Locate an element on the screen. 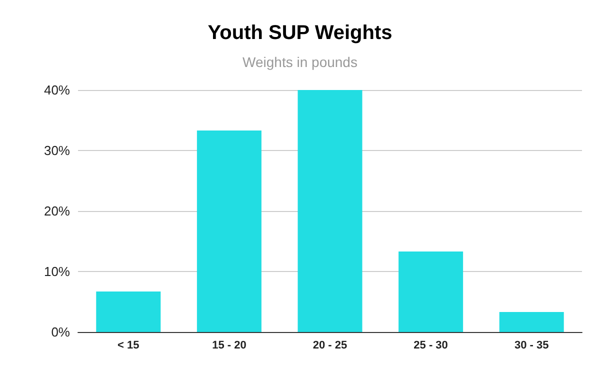 The image size is (600, 371). y-tick-label: 20% is located at coordinates (57, 211).